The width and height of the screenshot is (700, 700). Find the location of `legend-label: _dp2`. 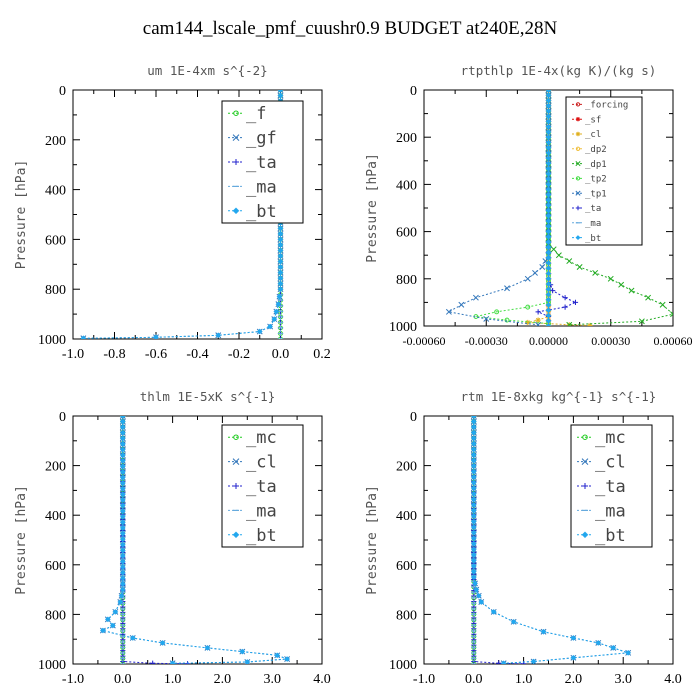

legend-label: _dp2 is located at coordinates (596, 150).